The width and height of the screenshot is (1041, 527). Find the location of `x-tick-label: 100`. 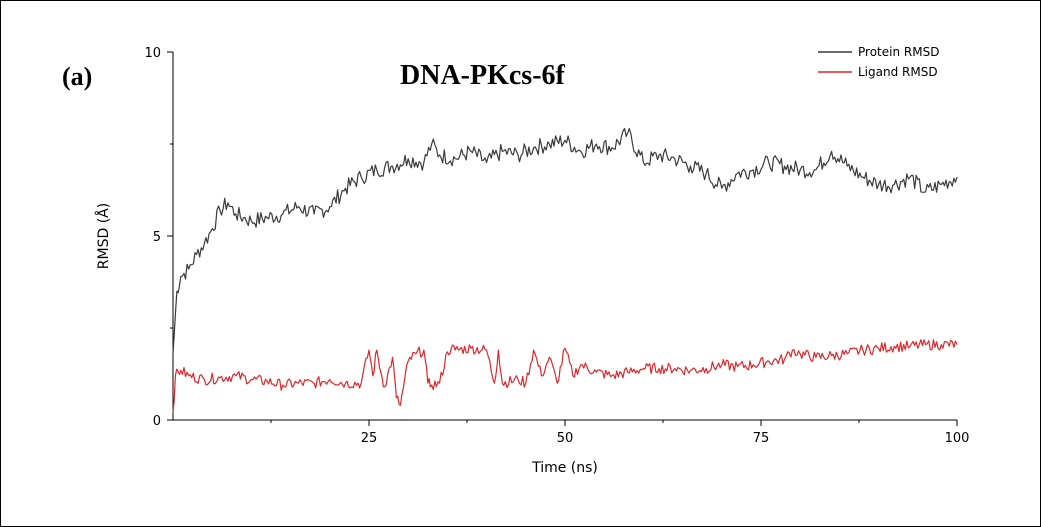

x-tick-label: 100 is located at coordinates (957, 438).